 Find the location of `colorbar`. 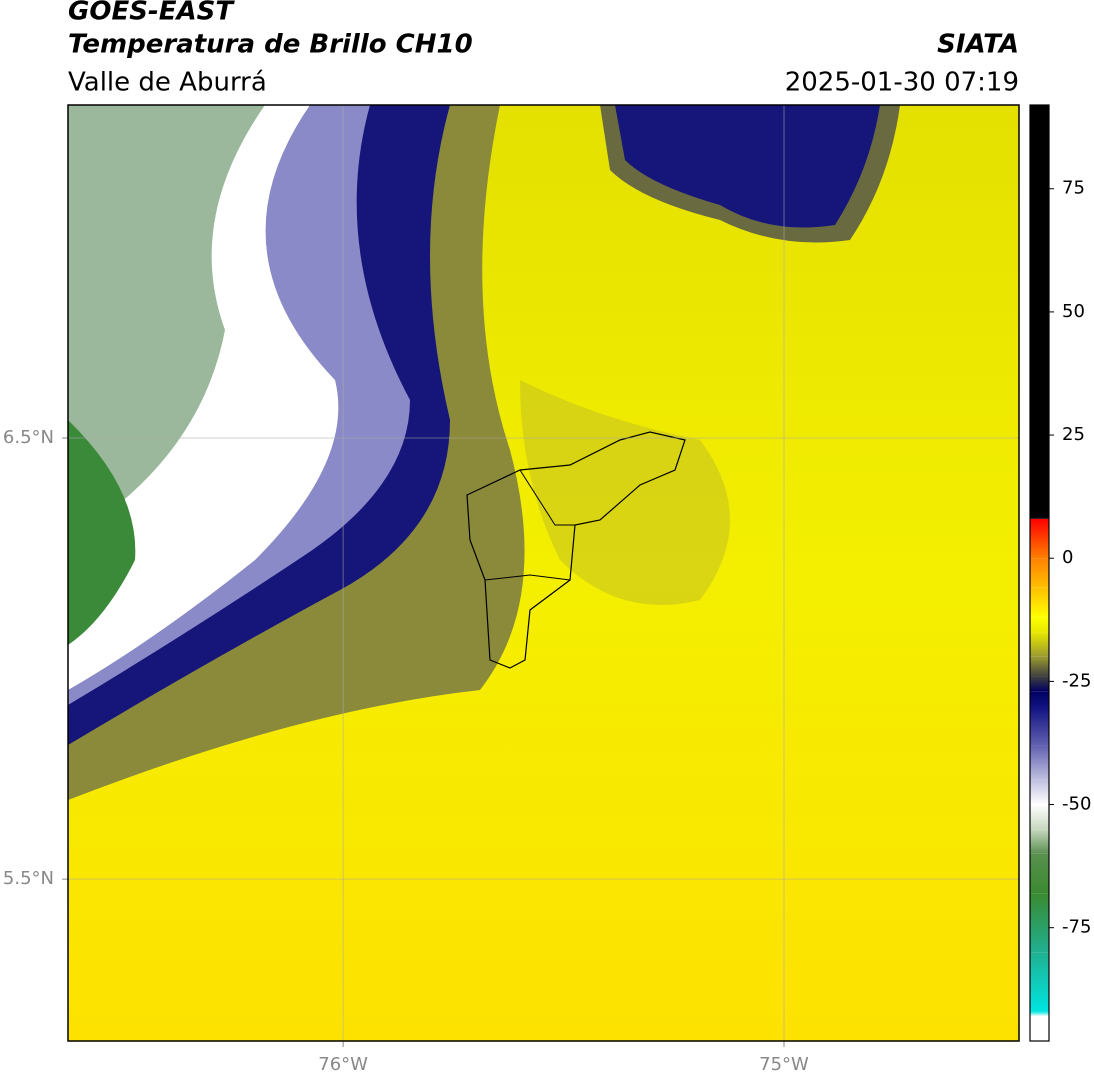

colorbar is located at coordinates (1042, 573).